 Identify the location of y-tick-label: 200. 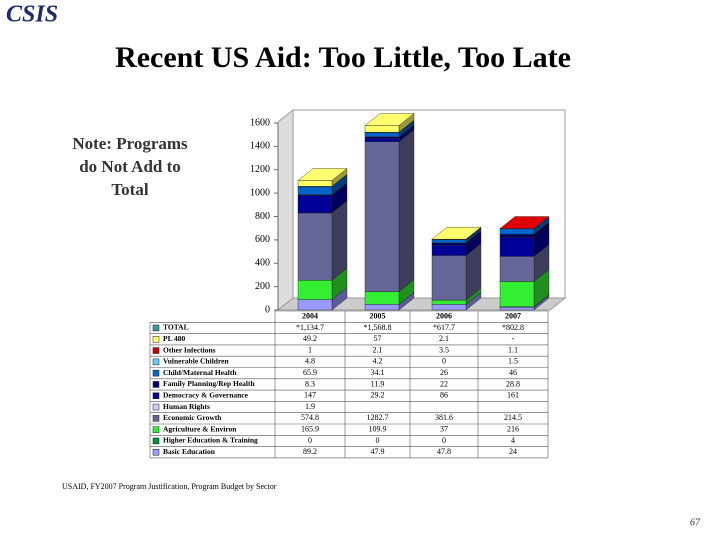
(262, 286).